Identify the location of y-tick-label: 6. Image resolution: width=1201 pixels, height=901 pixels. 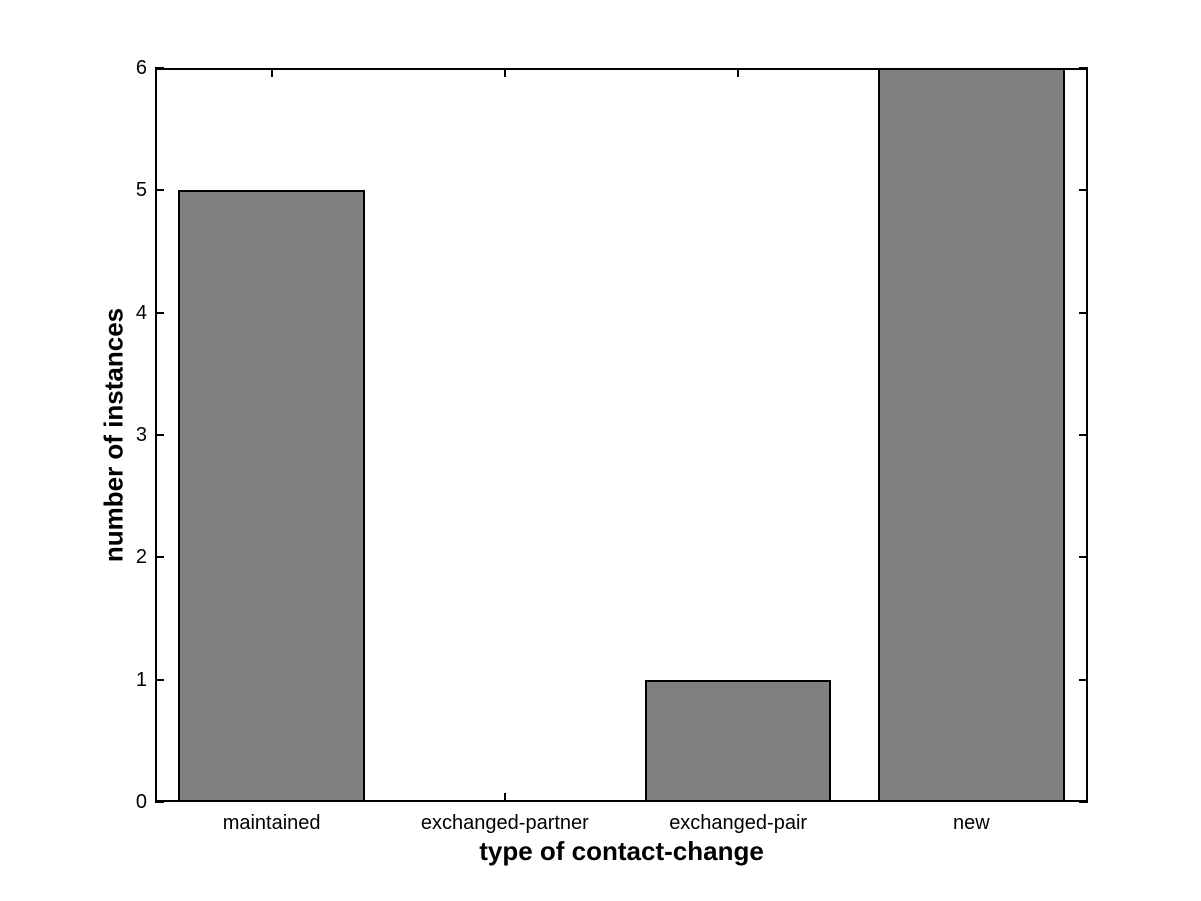
(141, 68).